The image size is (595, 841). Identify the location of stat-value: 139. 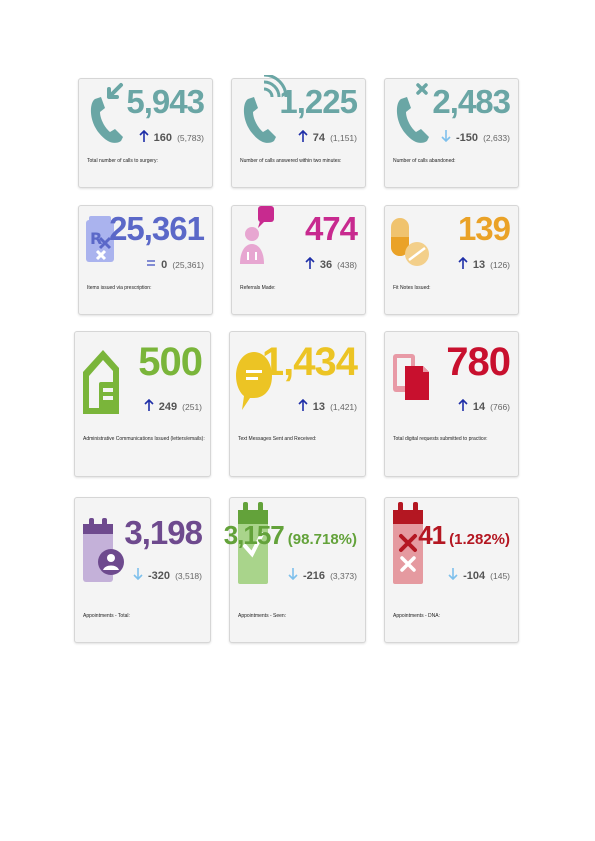
(484, 228).